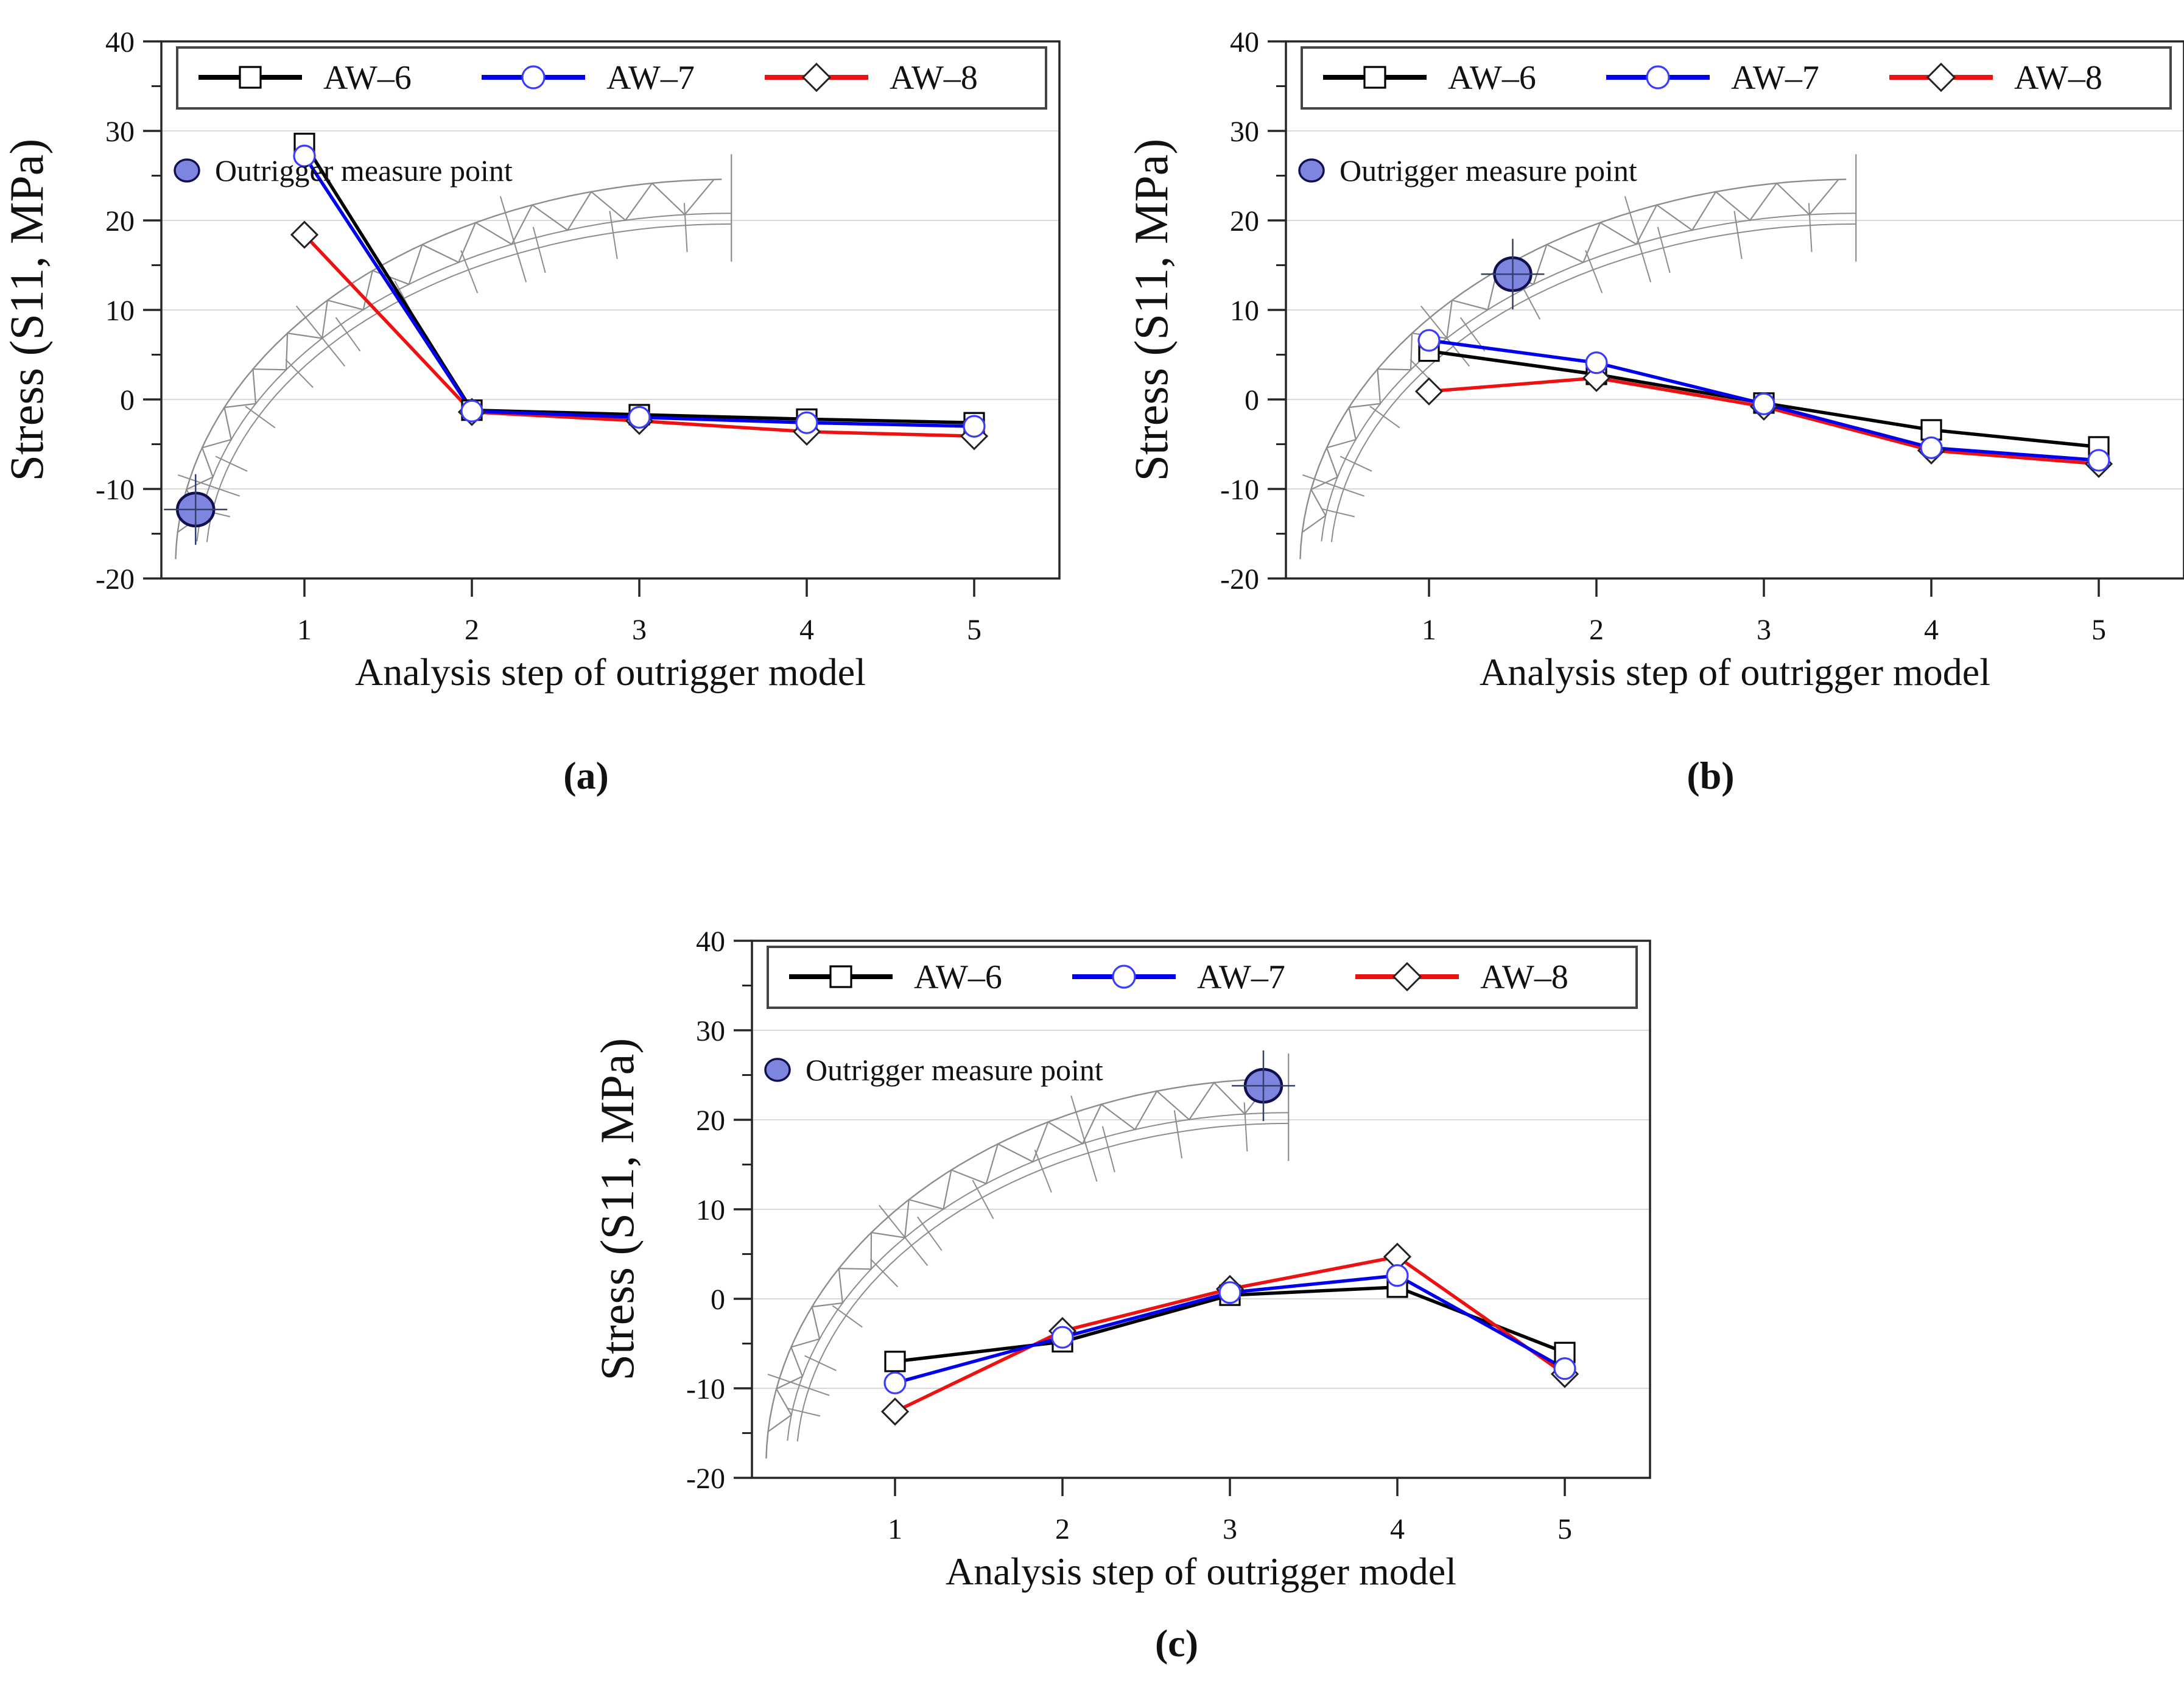  Describe the element at coordinates (1239, 579) in the screenshot. I see `chart-b-ytick--20: -20` at that location.